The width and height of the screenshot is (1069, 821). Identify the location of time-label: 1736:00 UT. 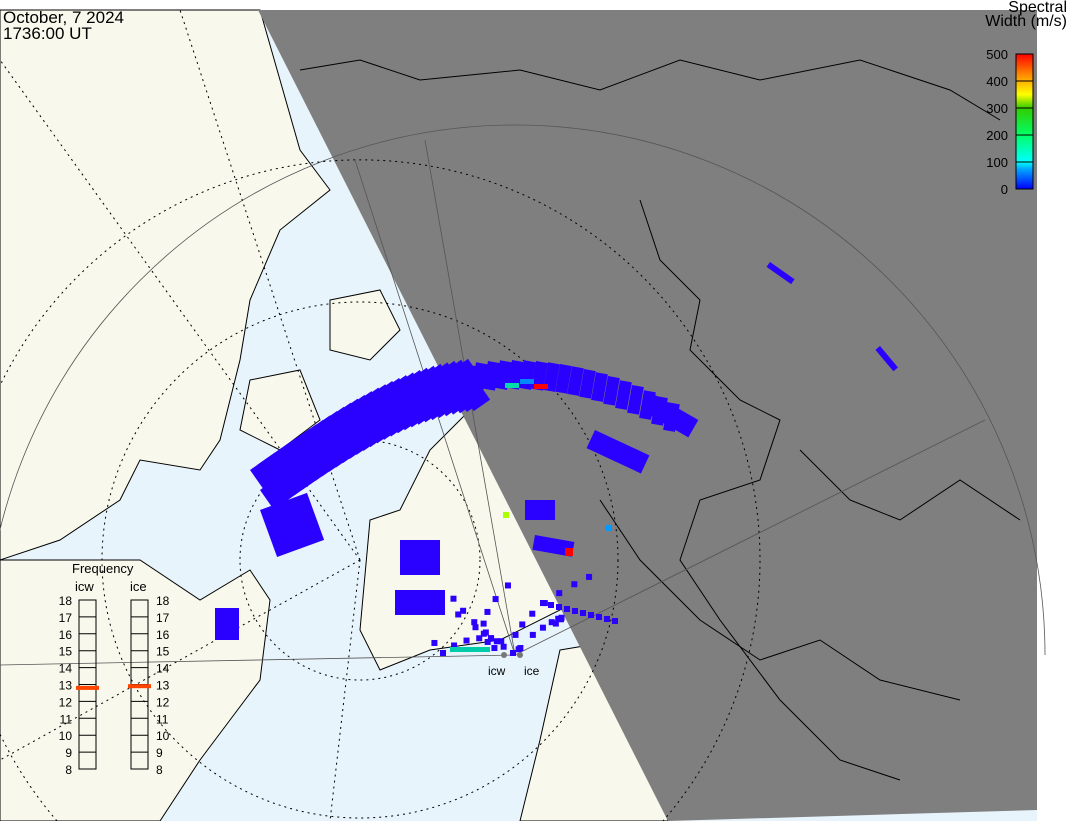
(47, 33).